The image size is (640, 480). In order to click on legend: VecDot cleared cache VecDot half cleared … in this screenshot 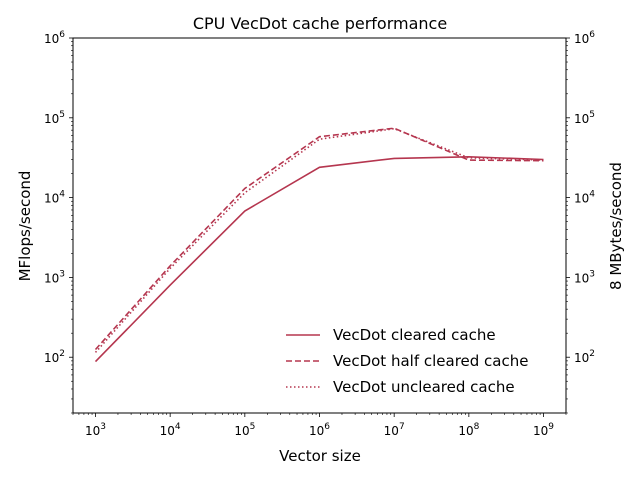, I will do `click(407, 361)`.